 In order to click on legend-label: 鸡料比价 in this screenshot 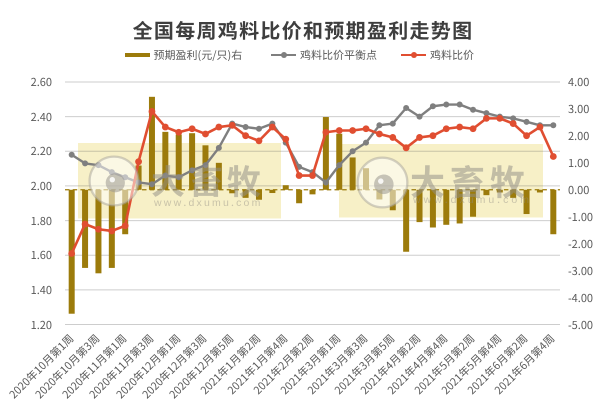, I will do `click(452, 55)`.